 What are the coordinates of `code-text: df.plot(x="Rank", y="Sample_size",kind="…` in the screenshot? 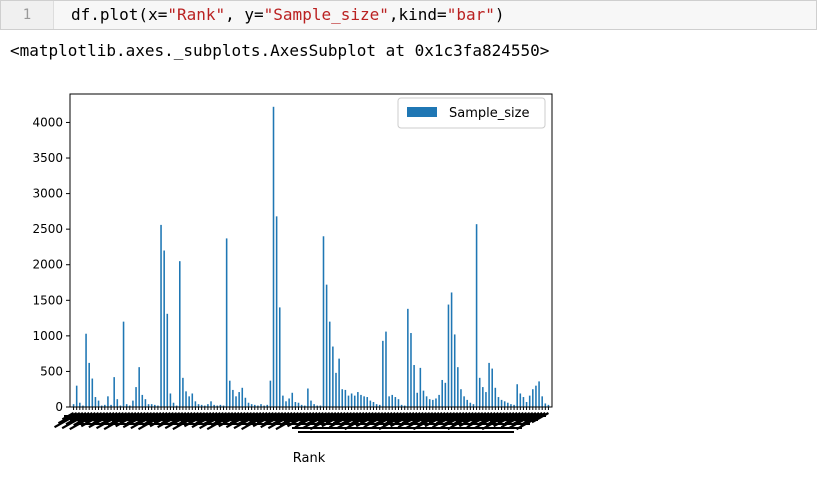 It's located at (288, 15).